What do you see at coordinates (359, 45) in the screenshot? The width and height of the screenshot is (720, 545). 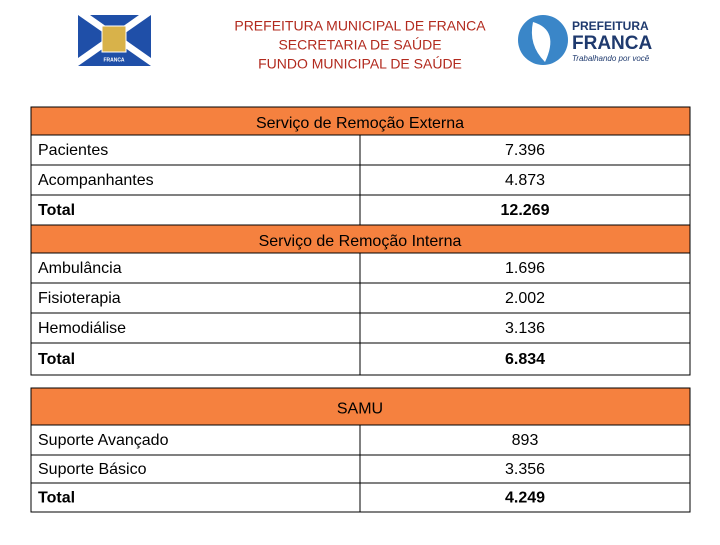 I see `header-line: SECRETARIA DE SAÚDE` at bounding box center [359, 45].